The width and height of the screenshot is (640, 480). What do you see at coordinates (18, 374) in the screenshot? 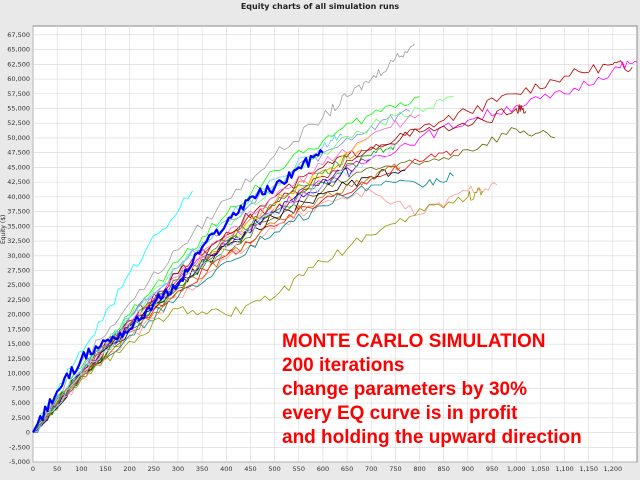
I see `y-tick-label: 10,000` at bounding box center [18, 374].